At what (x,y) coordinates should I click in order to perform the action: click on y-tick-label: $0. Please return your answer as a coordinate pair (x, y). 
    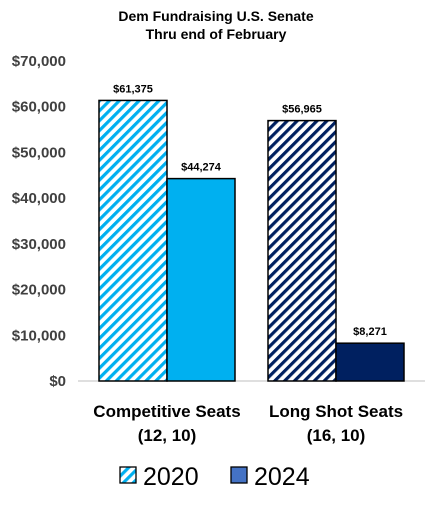
    Looking at the image, I should click on (57, 381).